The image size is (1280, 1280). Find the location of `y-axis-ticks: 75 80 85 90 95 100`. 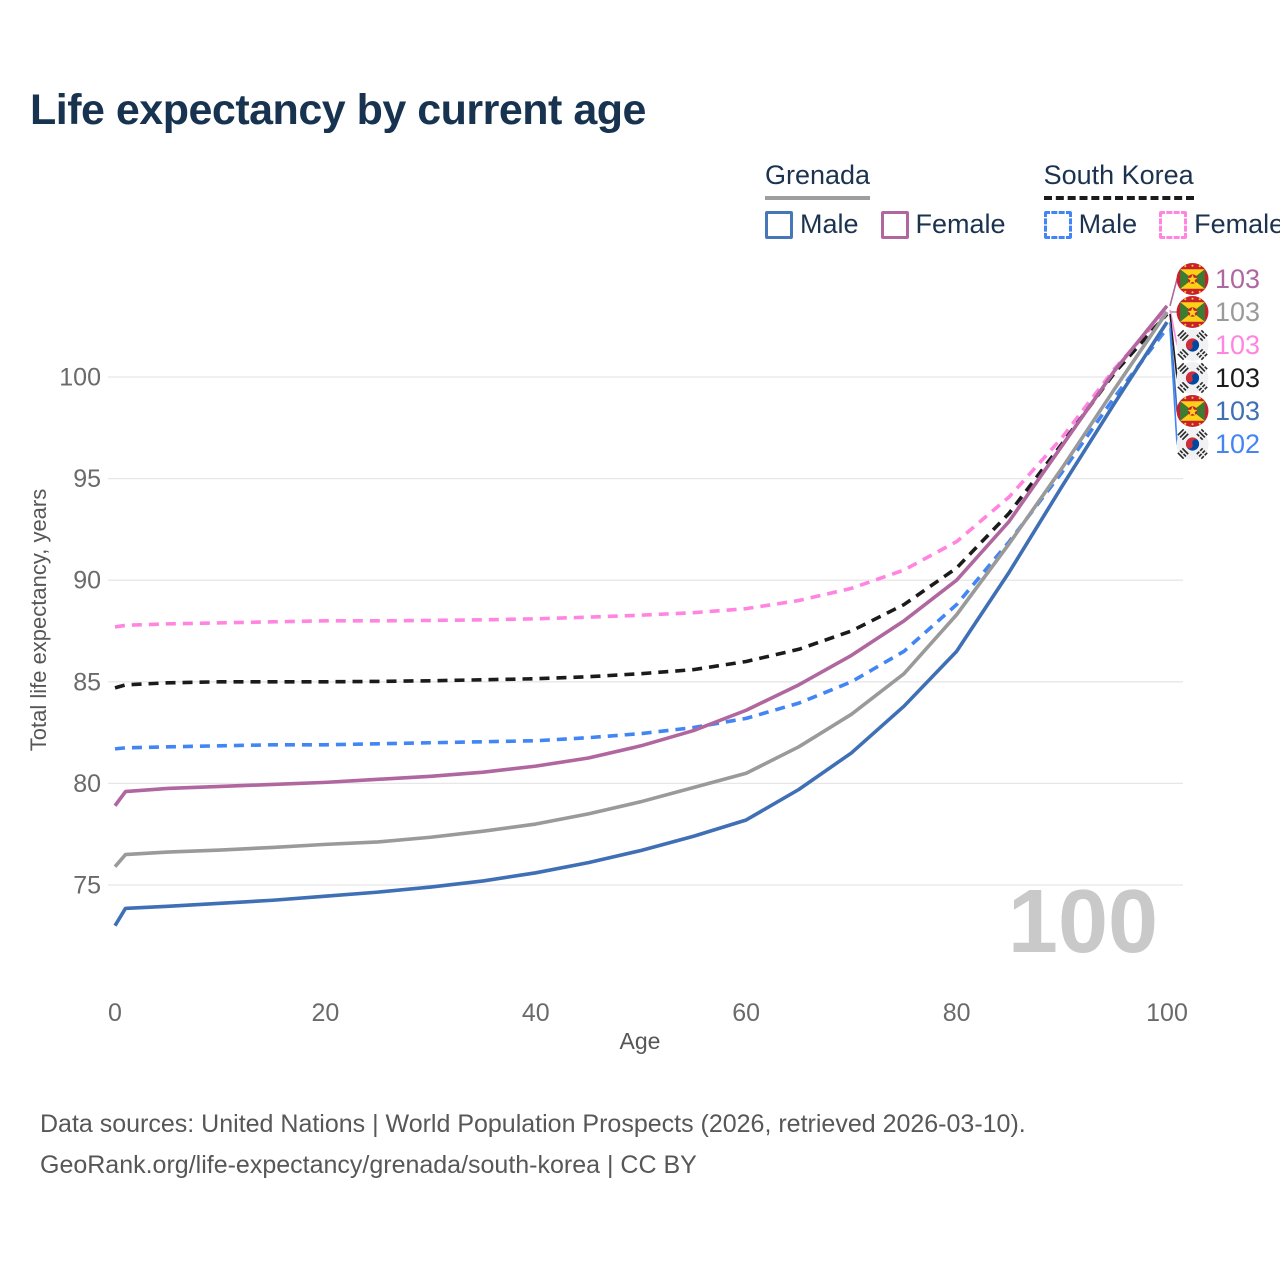

y-axis-ticks: 75 80 85 90 95 100 is located at coordinates (80, 632).